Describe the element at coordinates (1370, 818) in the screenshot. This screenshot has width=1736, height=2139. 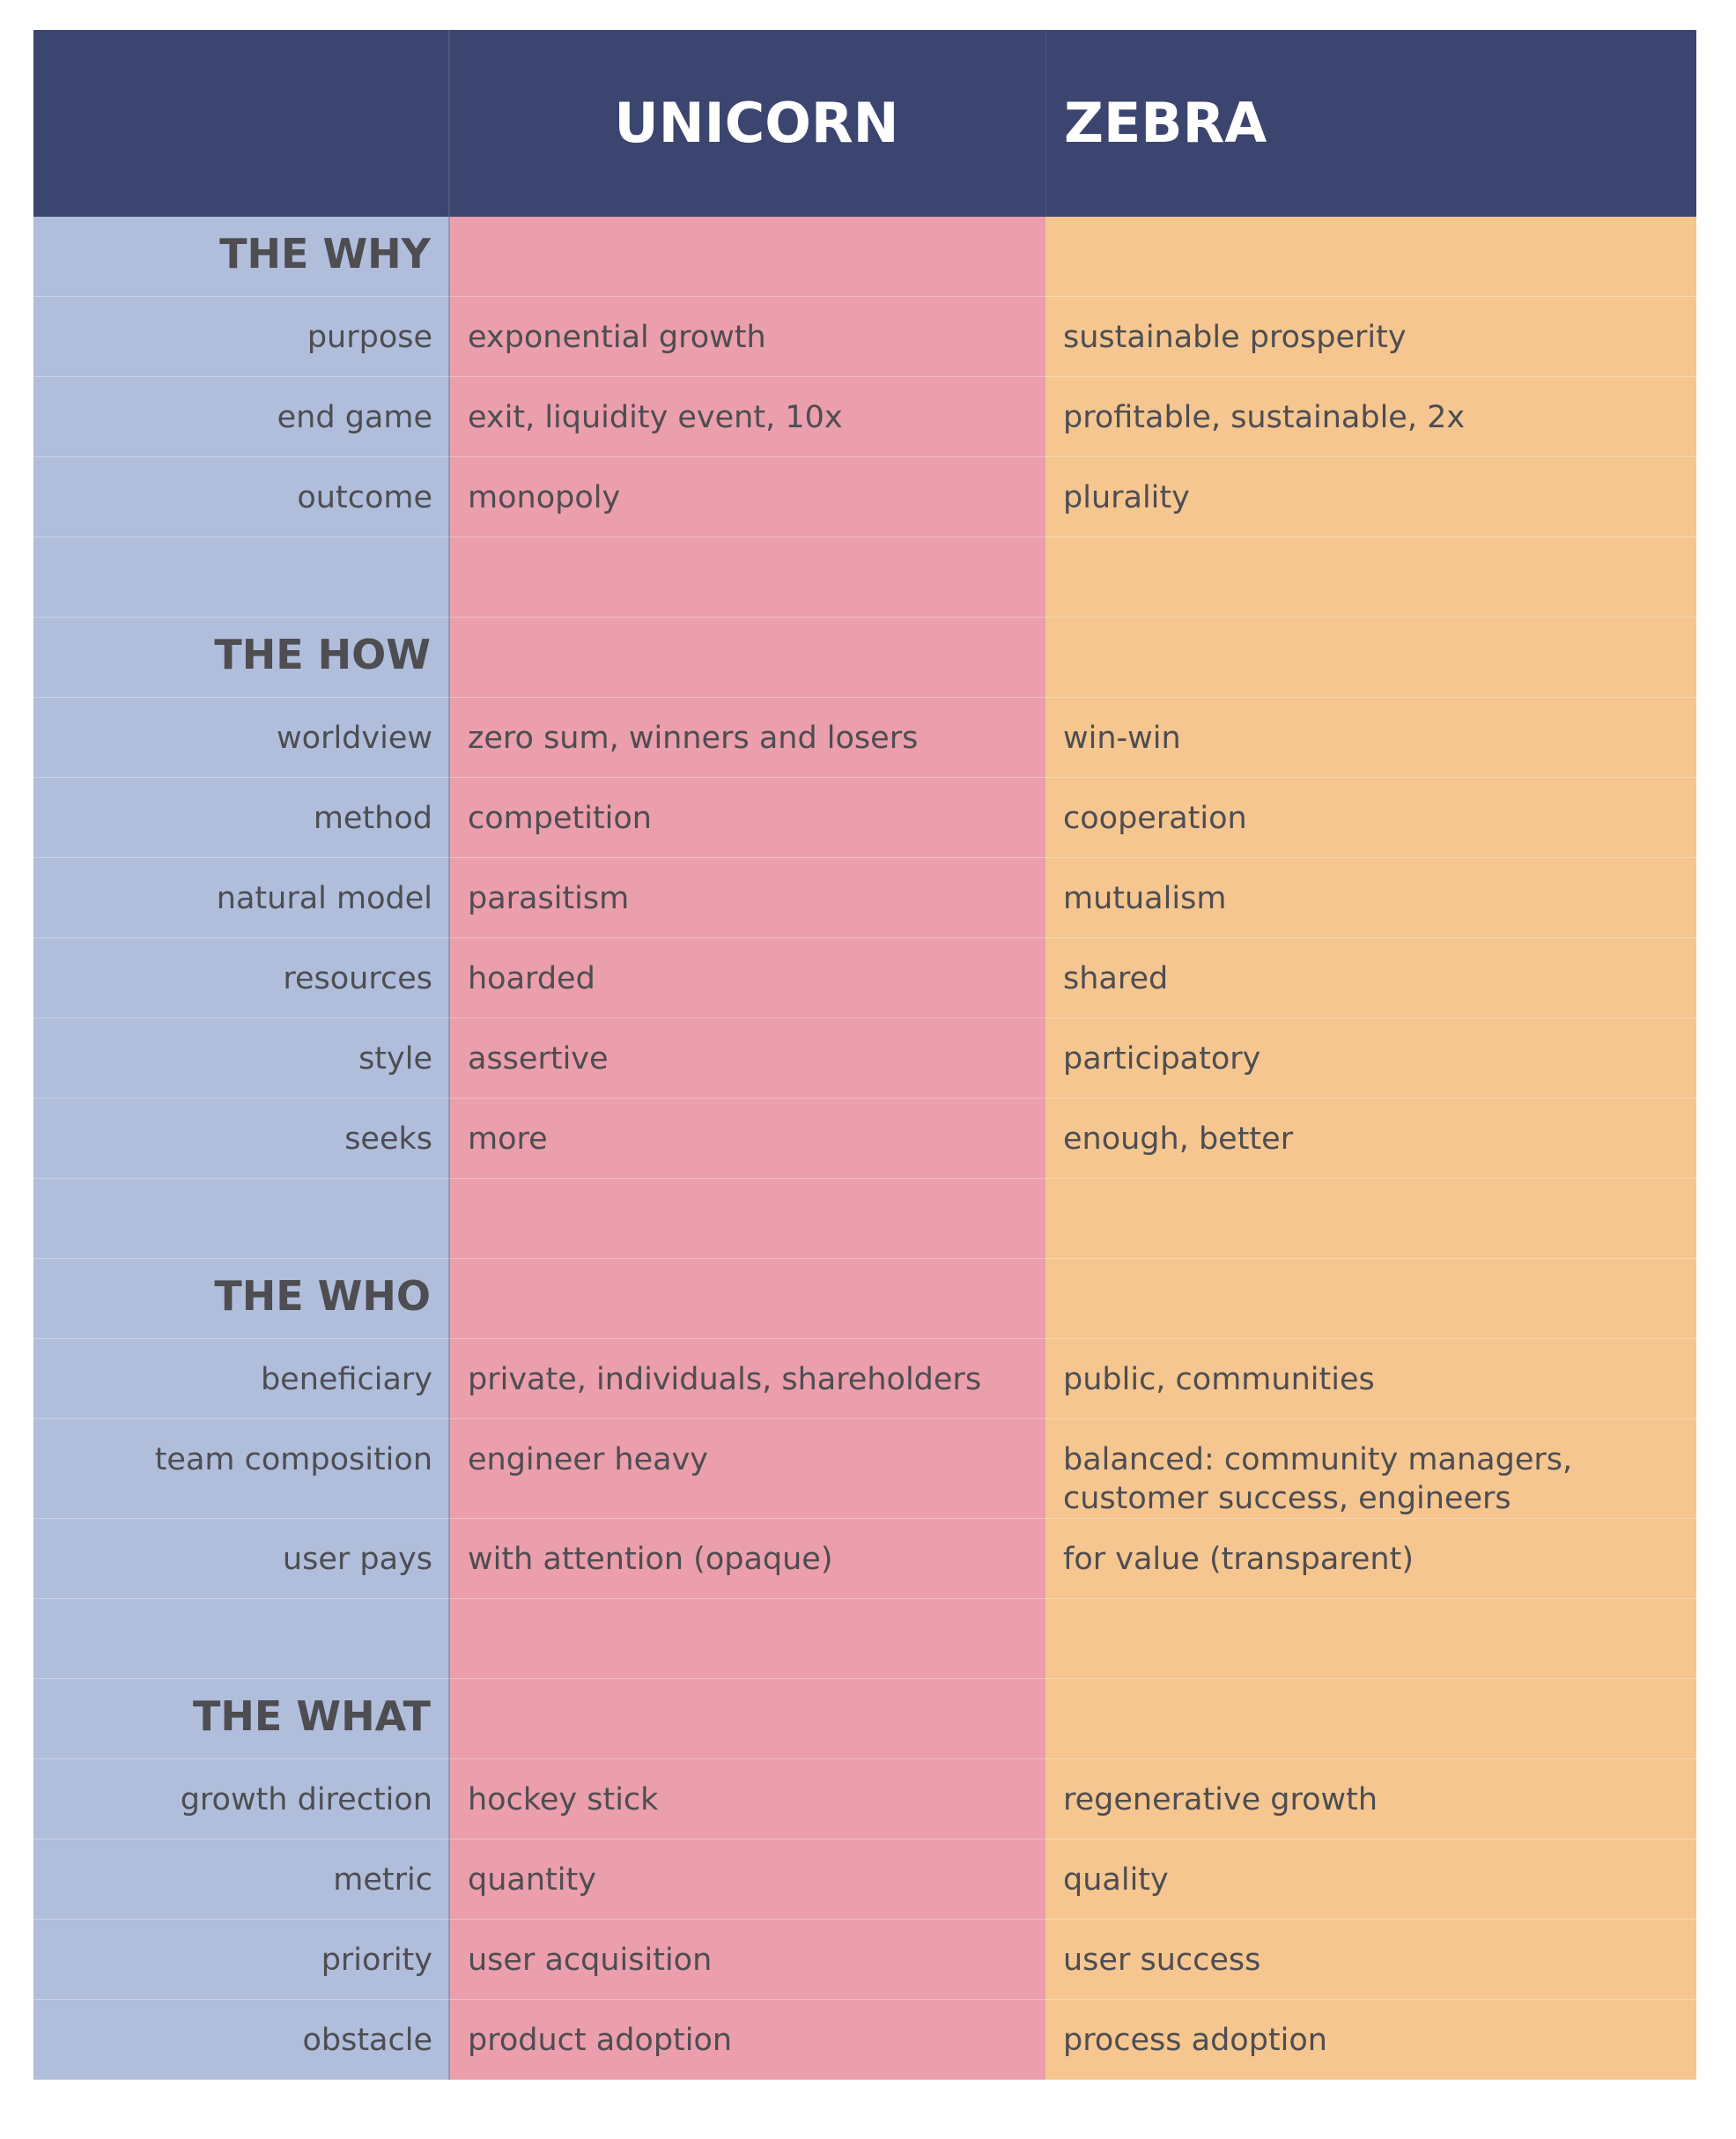
I see `zebra-cell: cooperation` at that location.